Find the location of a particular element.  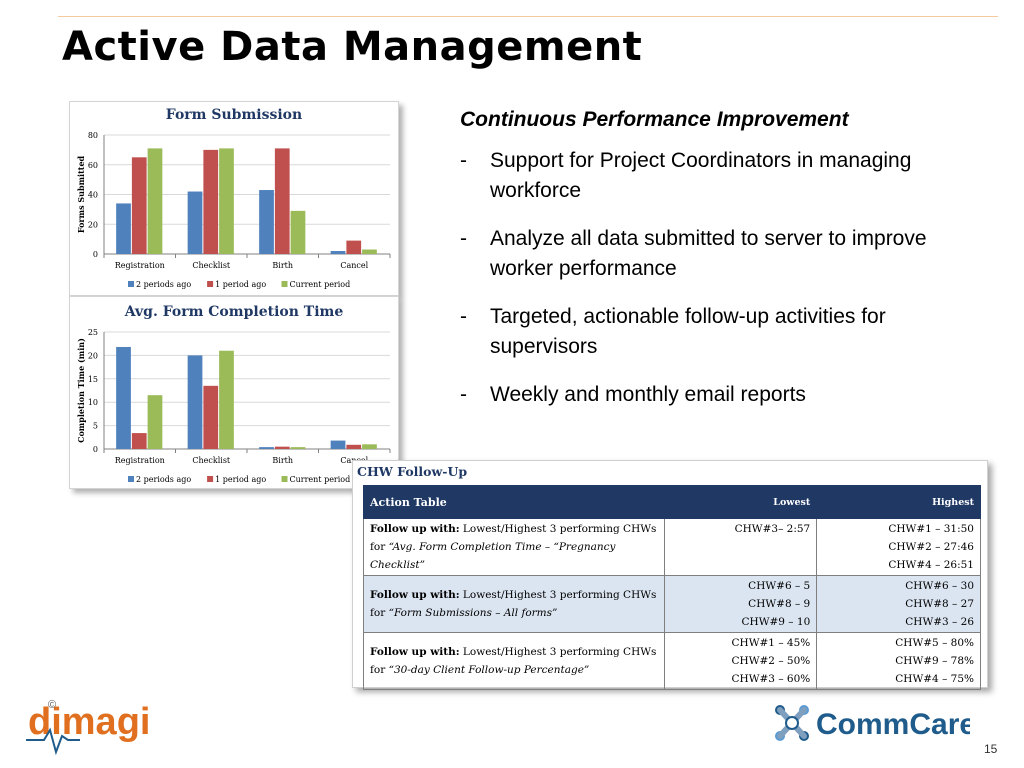

y-tick-label: 60 is located at coordinates (93, 165).